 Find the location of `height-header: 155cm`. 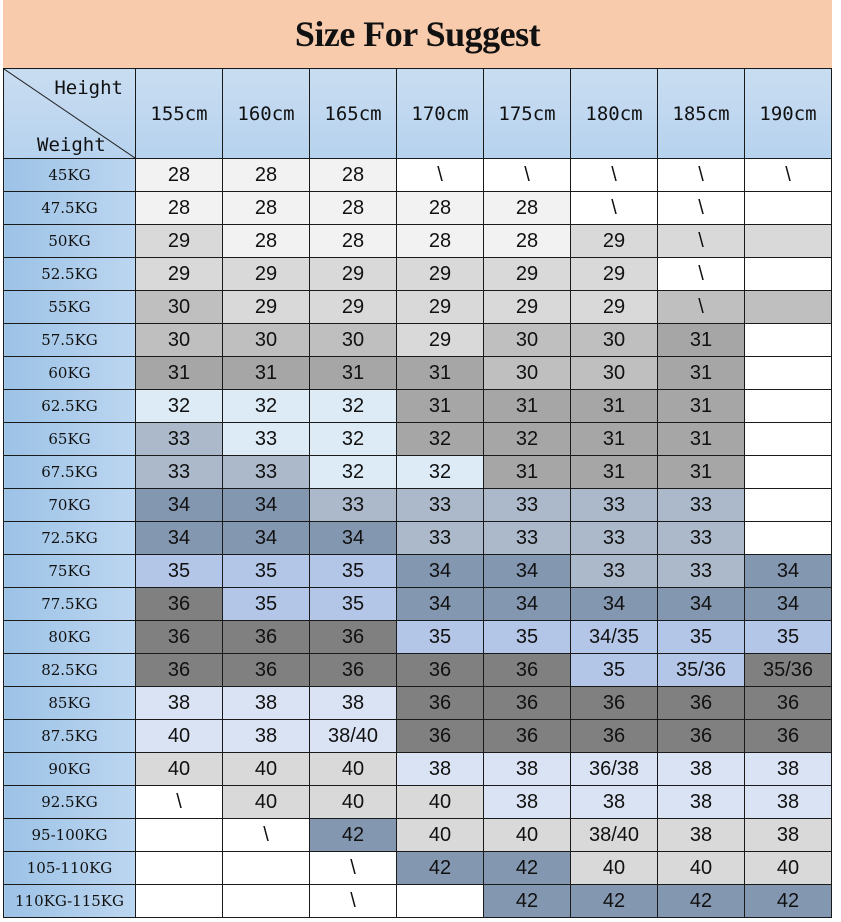

height-header: 155cm is located at coordinates (179, 113).